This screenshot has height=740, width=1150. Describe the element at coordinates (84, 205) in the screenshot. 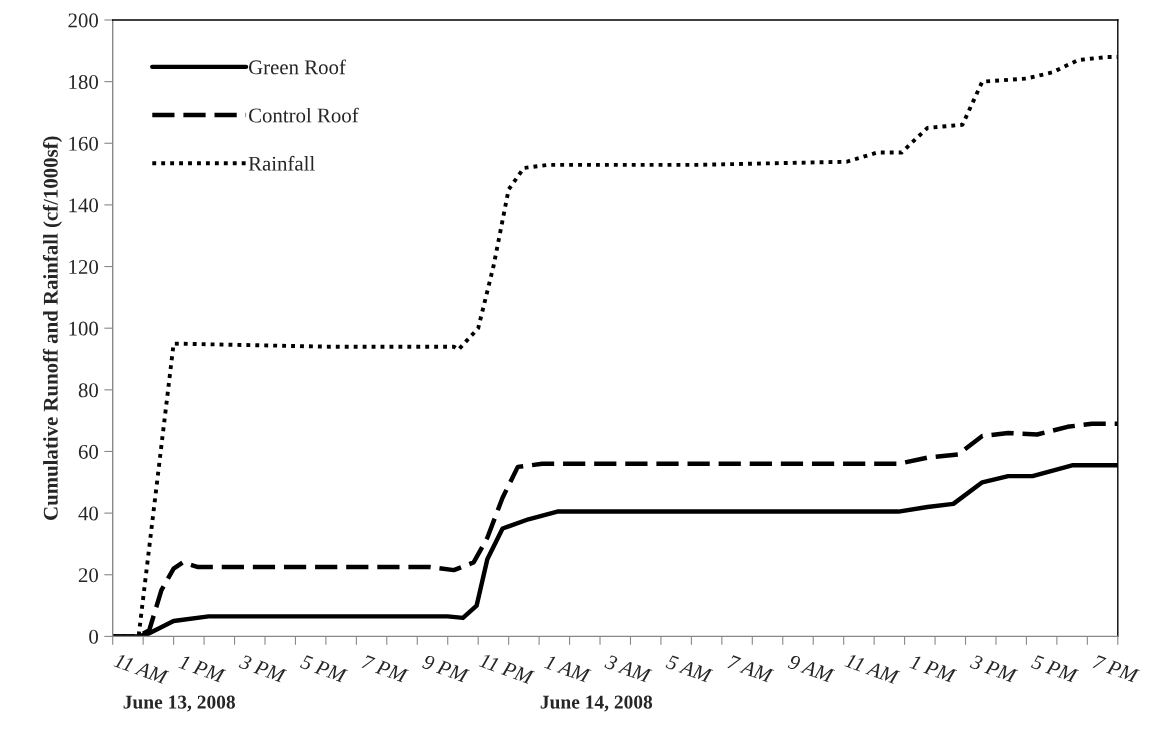

I see `y-tick-label: 140` at that location.